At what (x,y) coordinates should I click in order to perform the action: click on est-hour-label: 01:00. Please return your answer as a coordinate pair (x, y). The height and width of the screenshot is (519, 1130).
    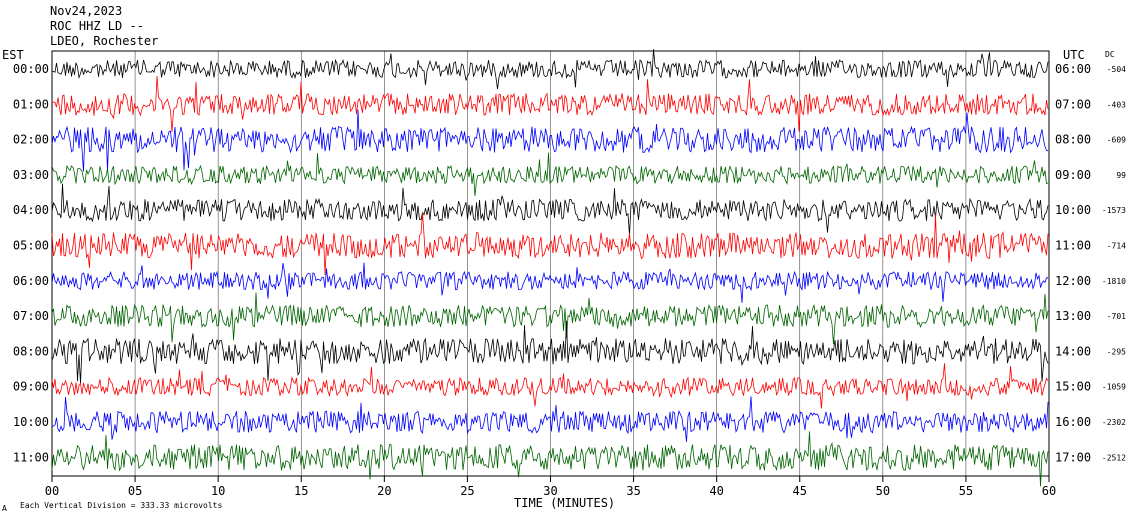
    Looking at the image, I should click on (31, 104).